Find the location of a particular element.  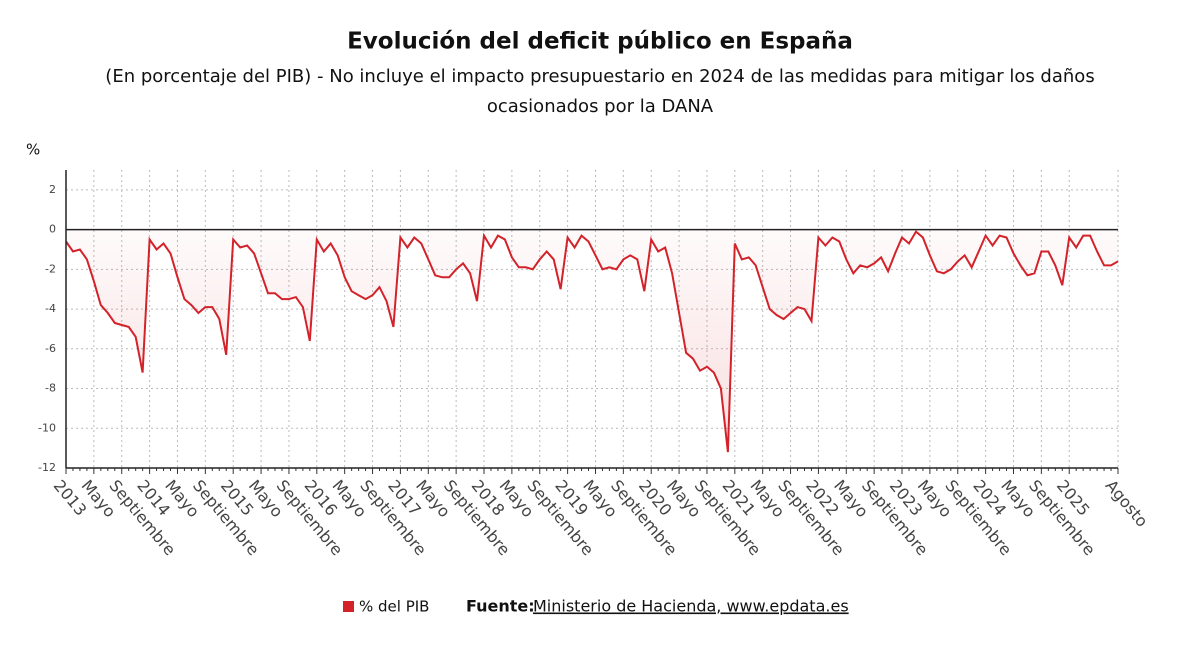

y-tick-label: 2 is located at coordinates (52, 189).